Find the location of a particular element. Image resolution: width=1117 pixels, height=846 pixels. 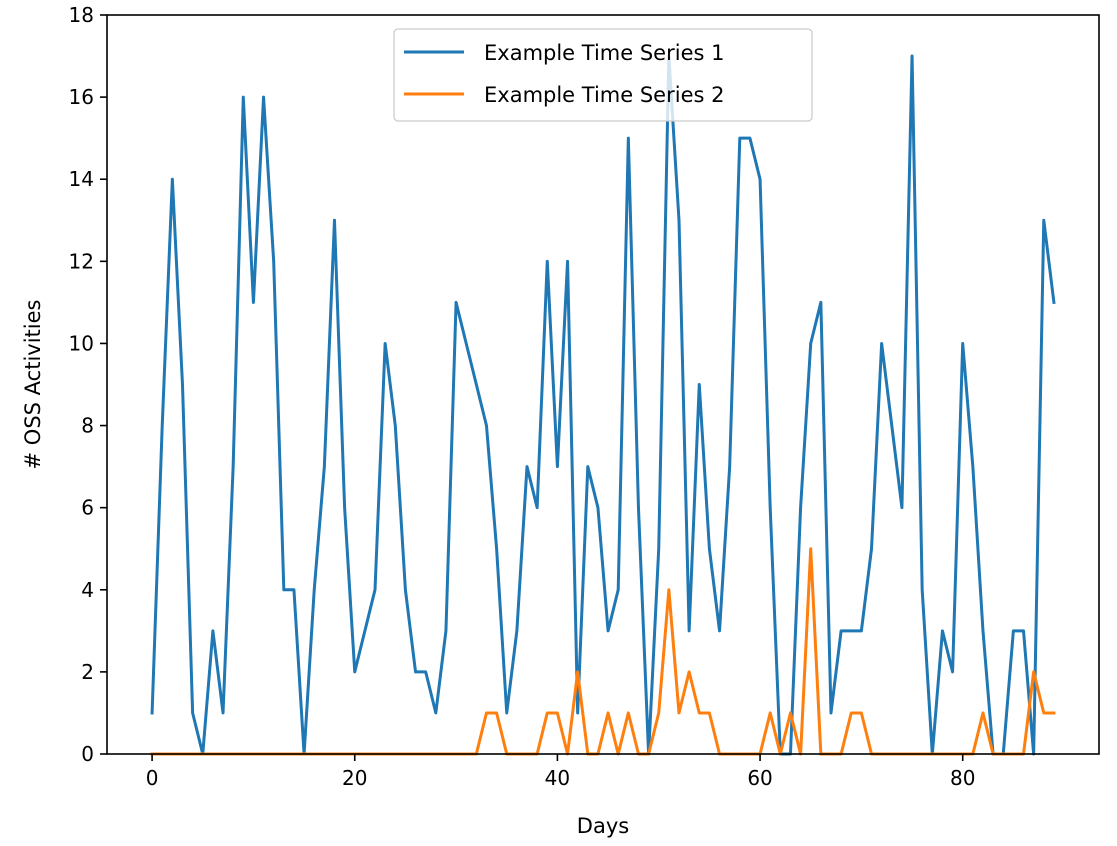

y-tick-label: 18 is located at coordinates (81, 15).